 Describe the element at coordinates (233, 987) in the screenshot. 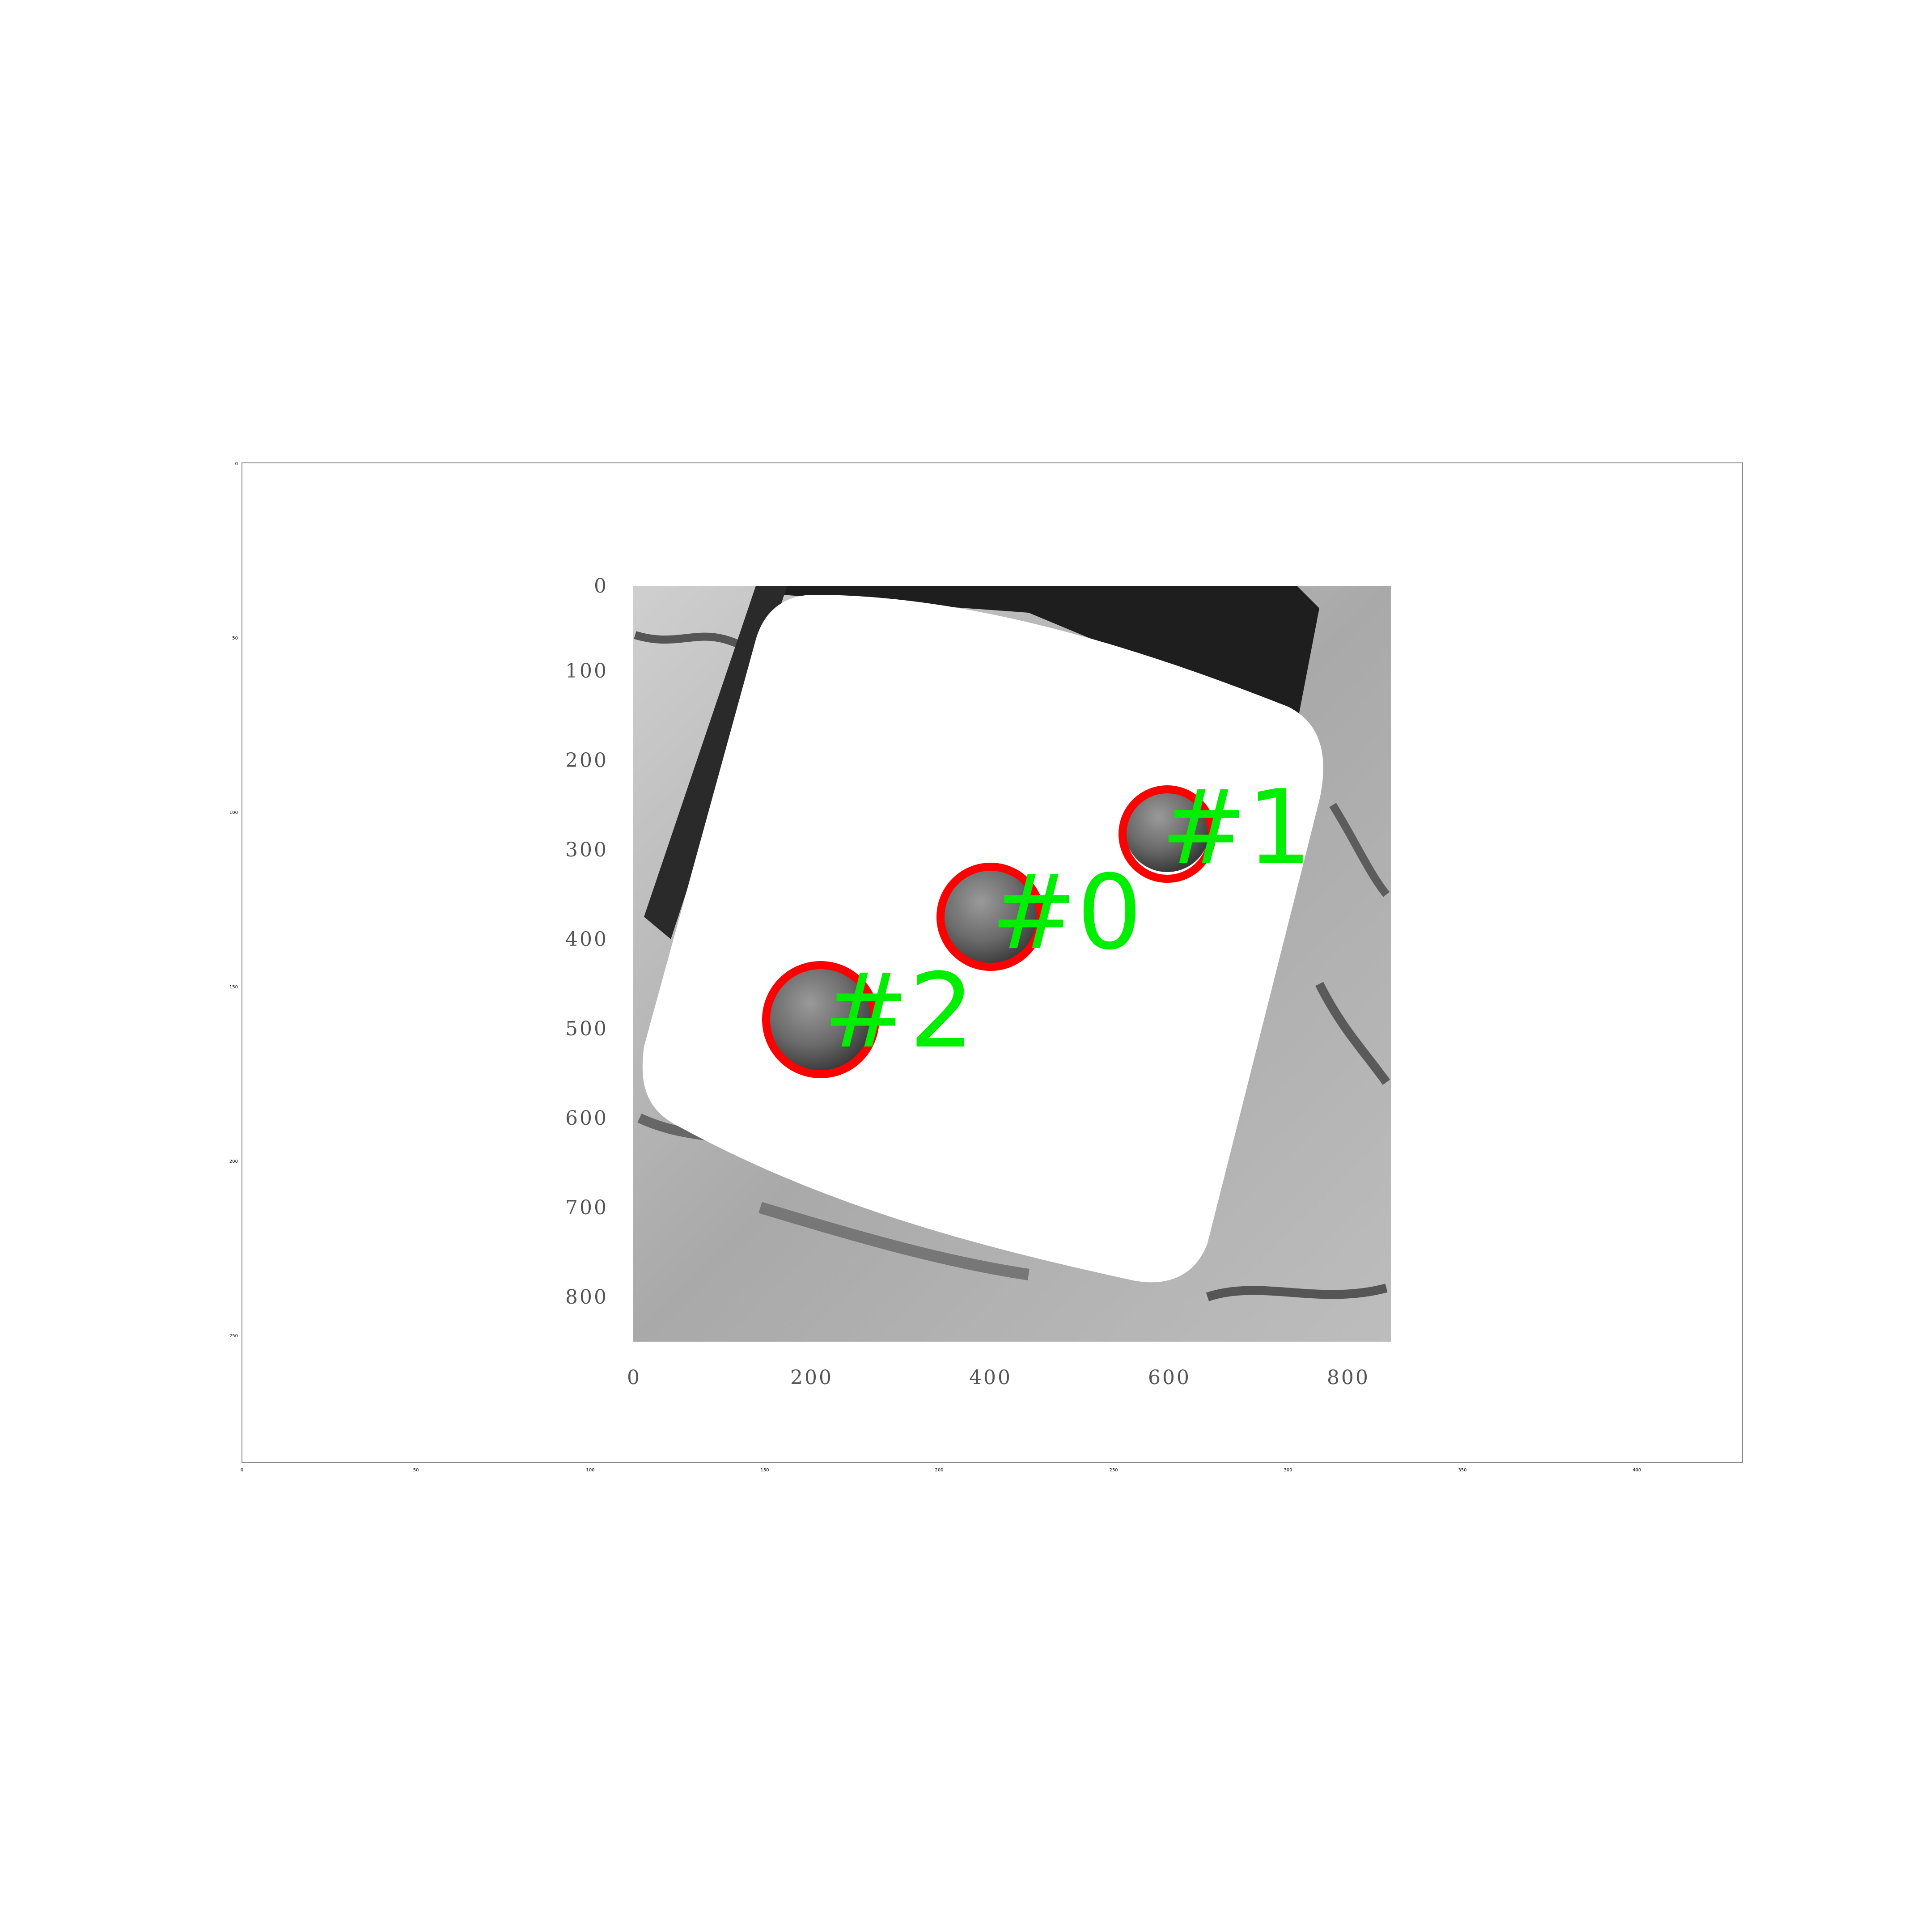

I see `y-tick-label: 150` at that location.